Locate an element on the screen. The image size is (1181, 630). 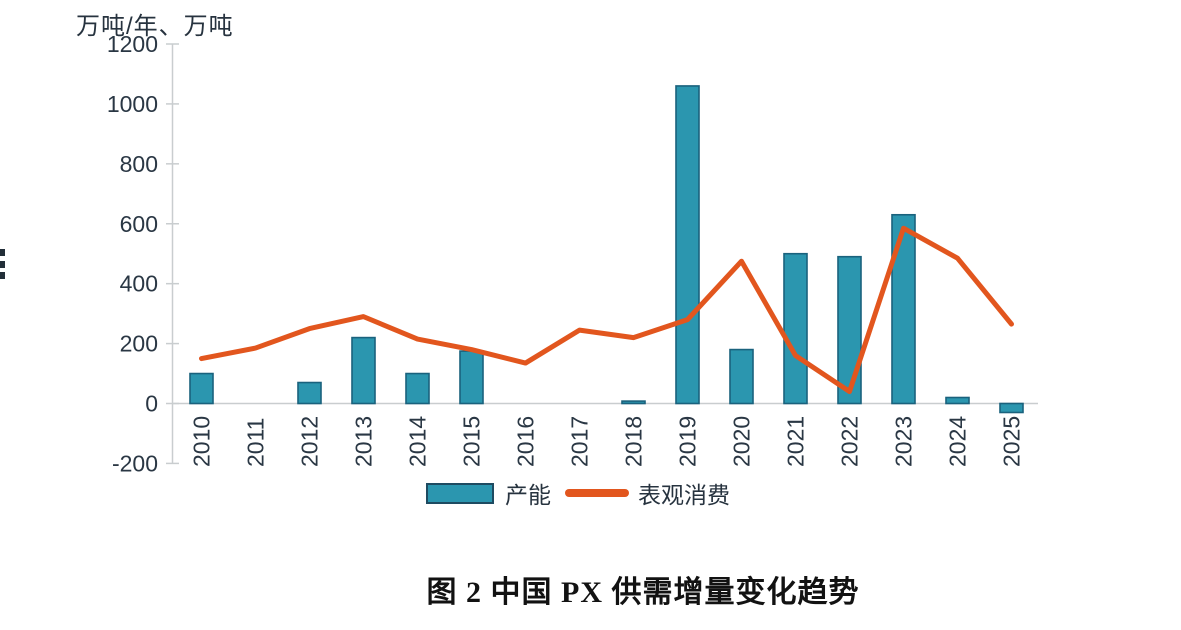
y-axis-ticks: -200 0 200 400 600 800 1000 1200 is located at coordinates (143, 253).